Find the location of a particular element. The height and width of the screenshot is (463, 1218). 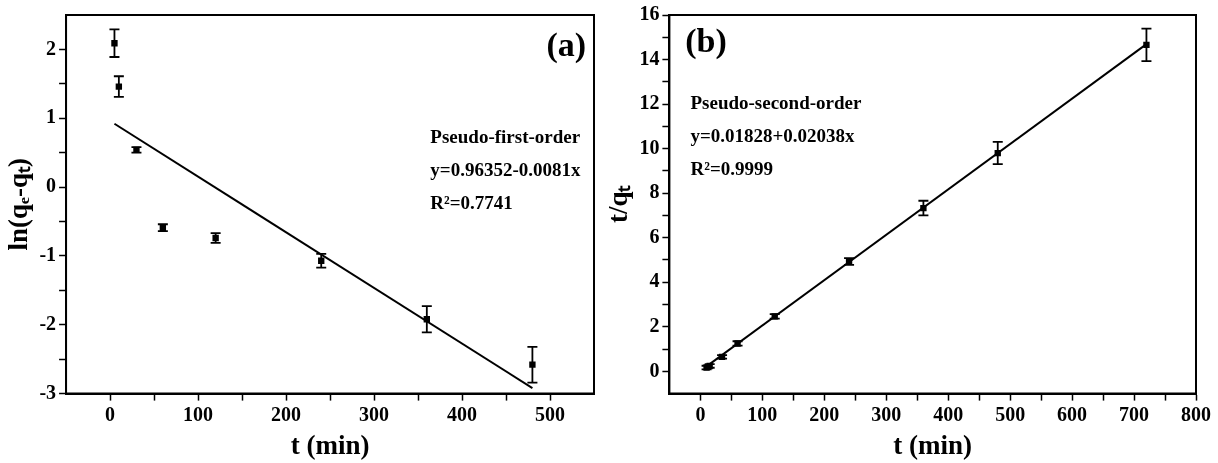

annotation: R²=0.9999 is located at coordinates (731, 168).